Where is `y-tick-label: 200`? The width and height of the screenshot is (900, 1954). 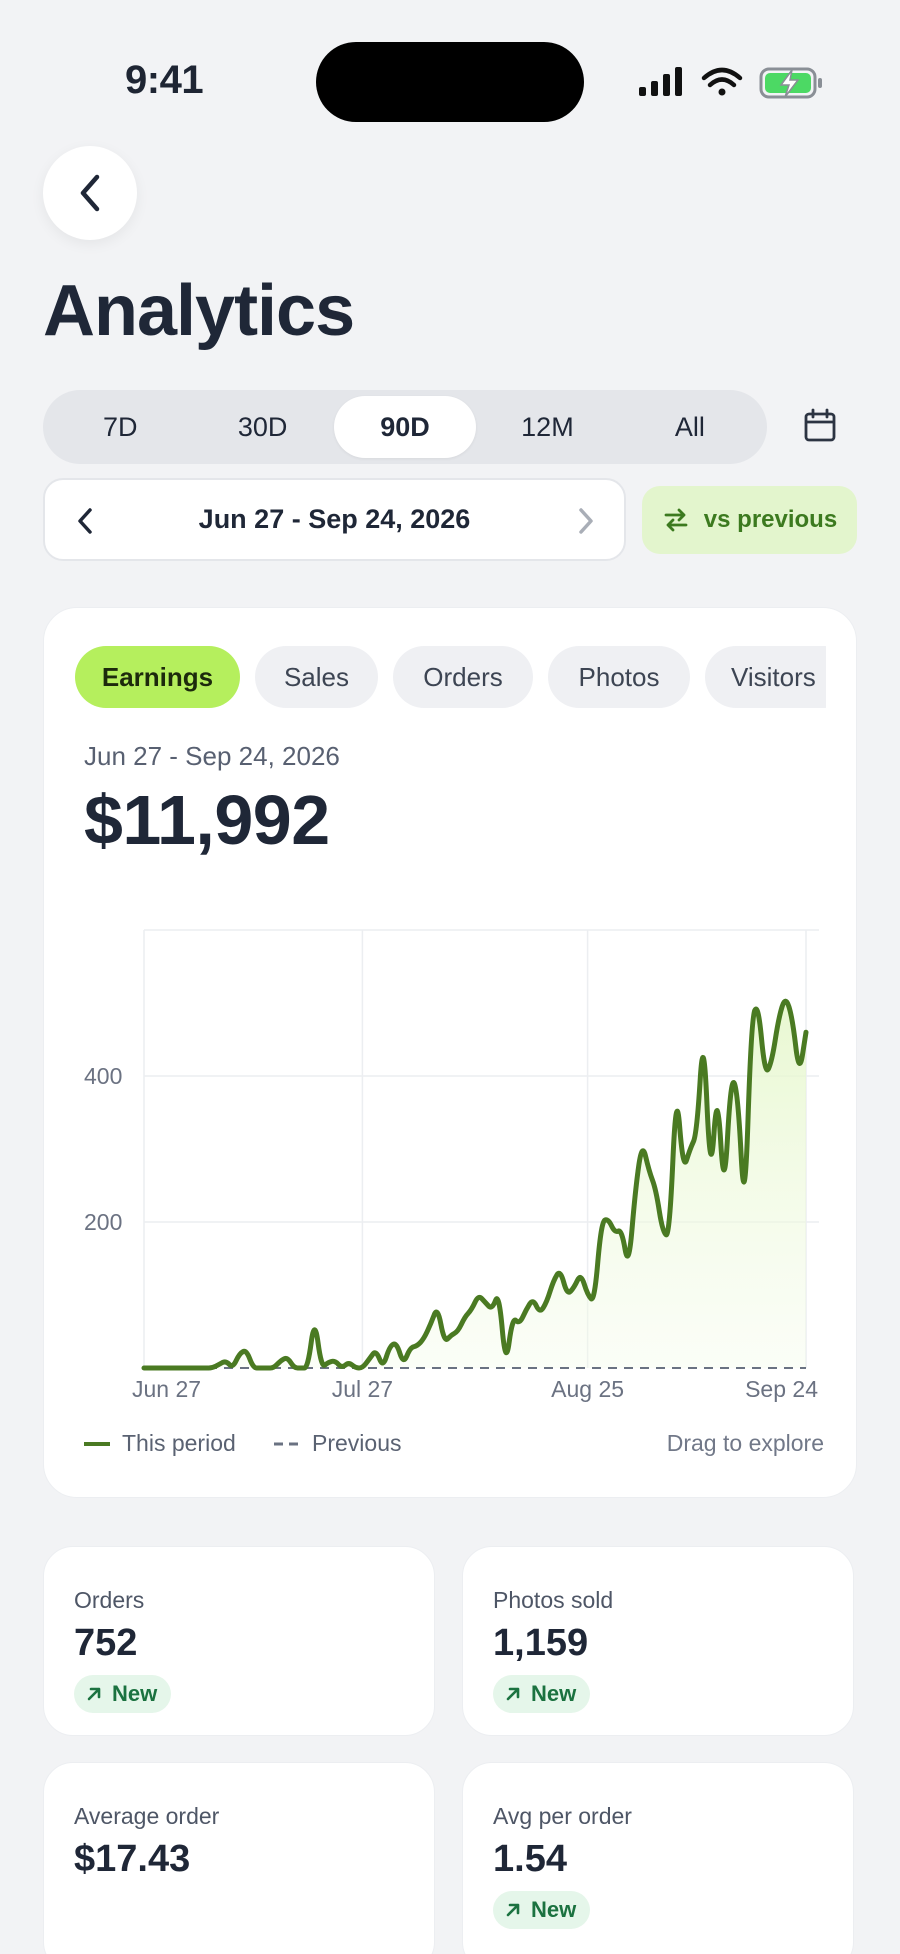
y-tick-label: 200 is located at coordinates (103, 1222).